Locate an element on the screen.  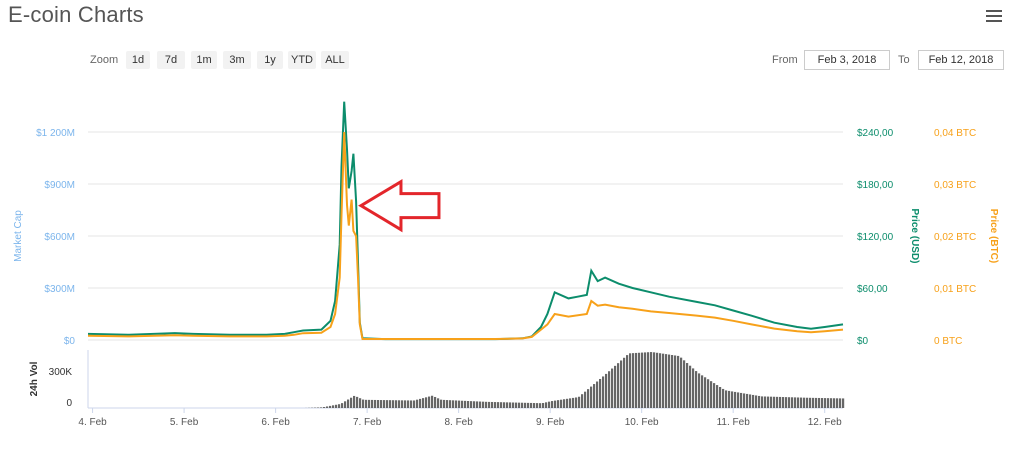
x-tick-label: 4. Feb is located at coordinates (92, 422).